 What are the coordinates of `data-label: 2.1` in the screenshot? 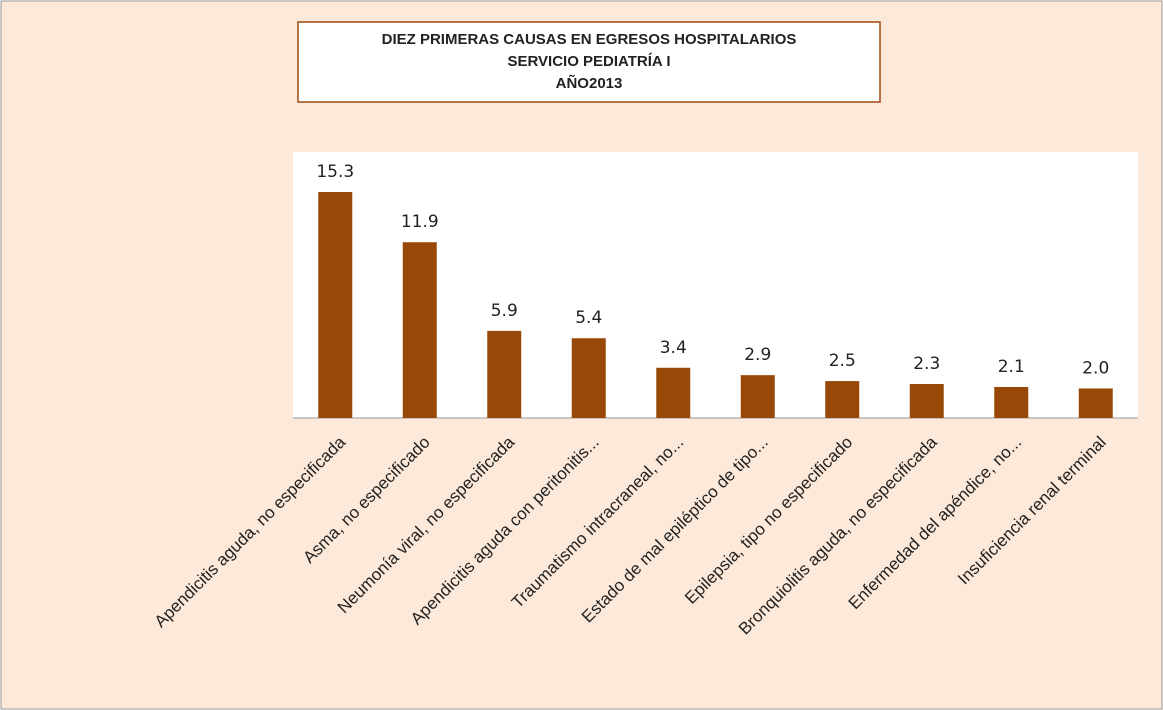 It's located at (1011, 367).